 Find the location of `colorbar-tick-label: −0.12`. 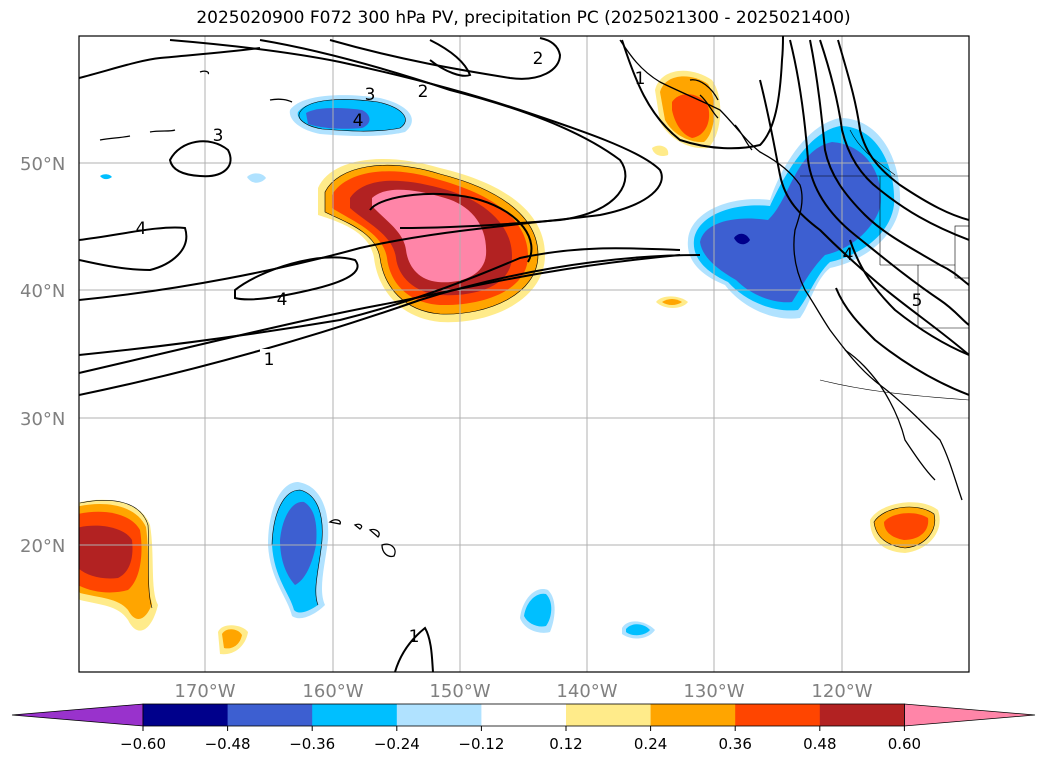

colorbar-tick-label: −0.12 is located at coordinates (481, 744).